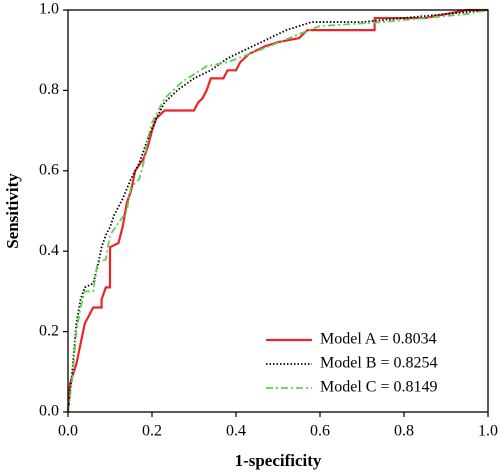 This screenshot has width=500, height=474. Describe the element at coordinates (378, 339) in the screenshot. I see `legend-label: Model A = 0.8034` at that location.